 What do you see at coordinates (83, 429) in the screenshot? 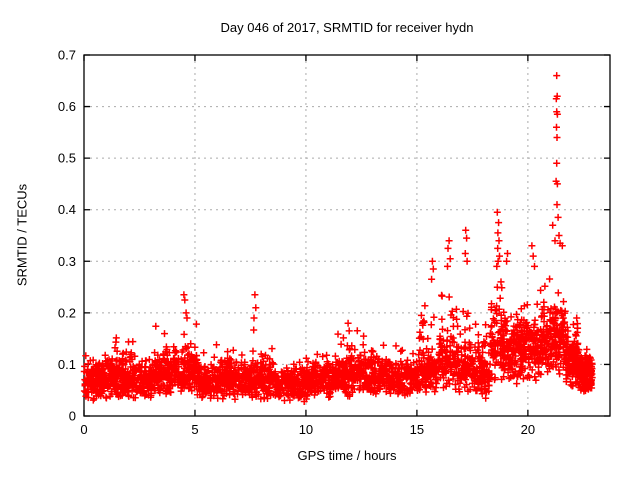
I see `x-tick-label: 0` at bounding box center [83, 429].